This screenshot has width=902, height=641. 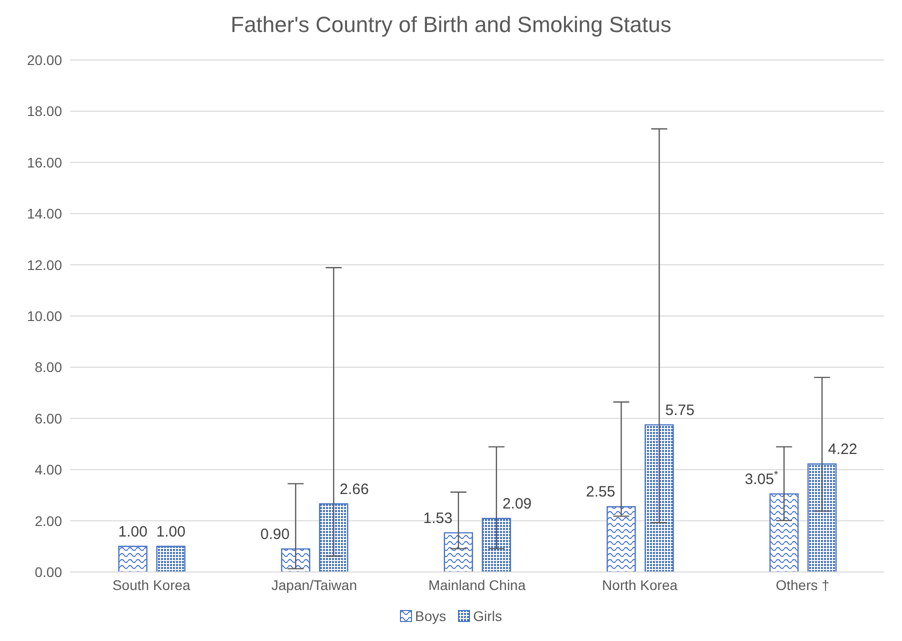 What do you see at coordinates (437, 518) in the screenshot?
I see `data-label: 1.53` at bounding box center [437, 518].